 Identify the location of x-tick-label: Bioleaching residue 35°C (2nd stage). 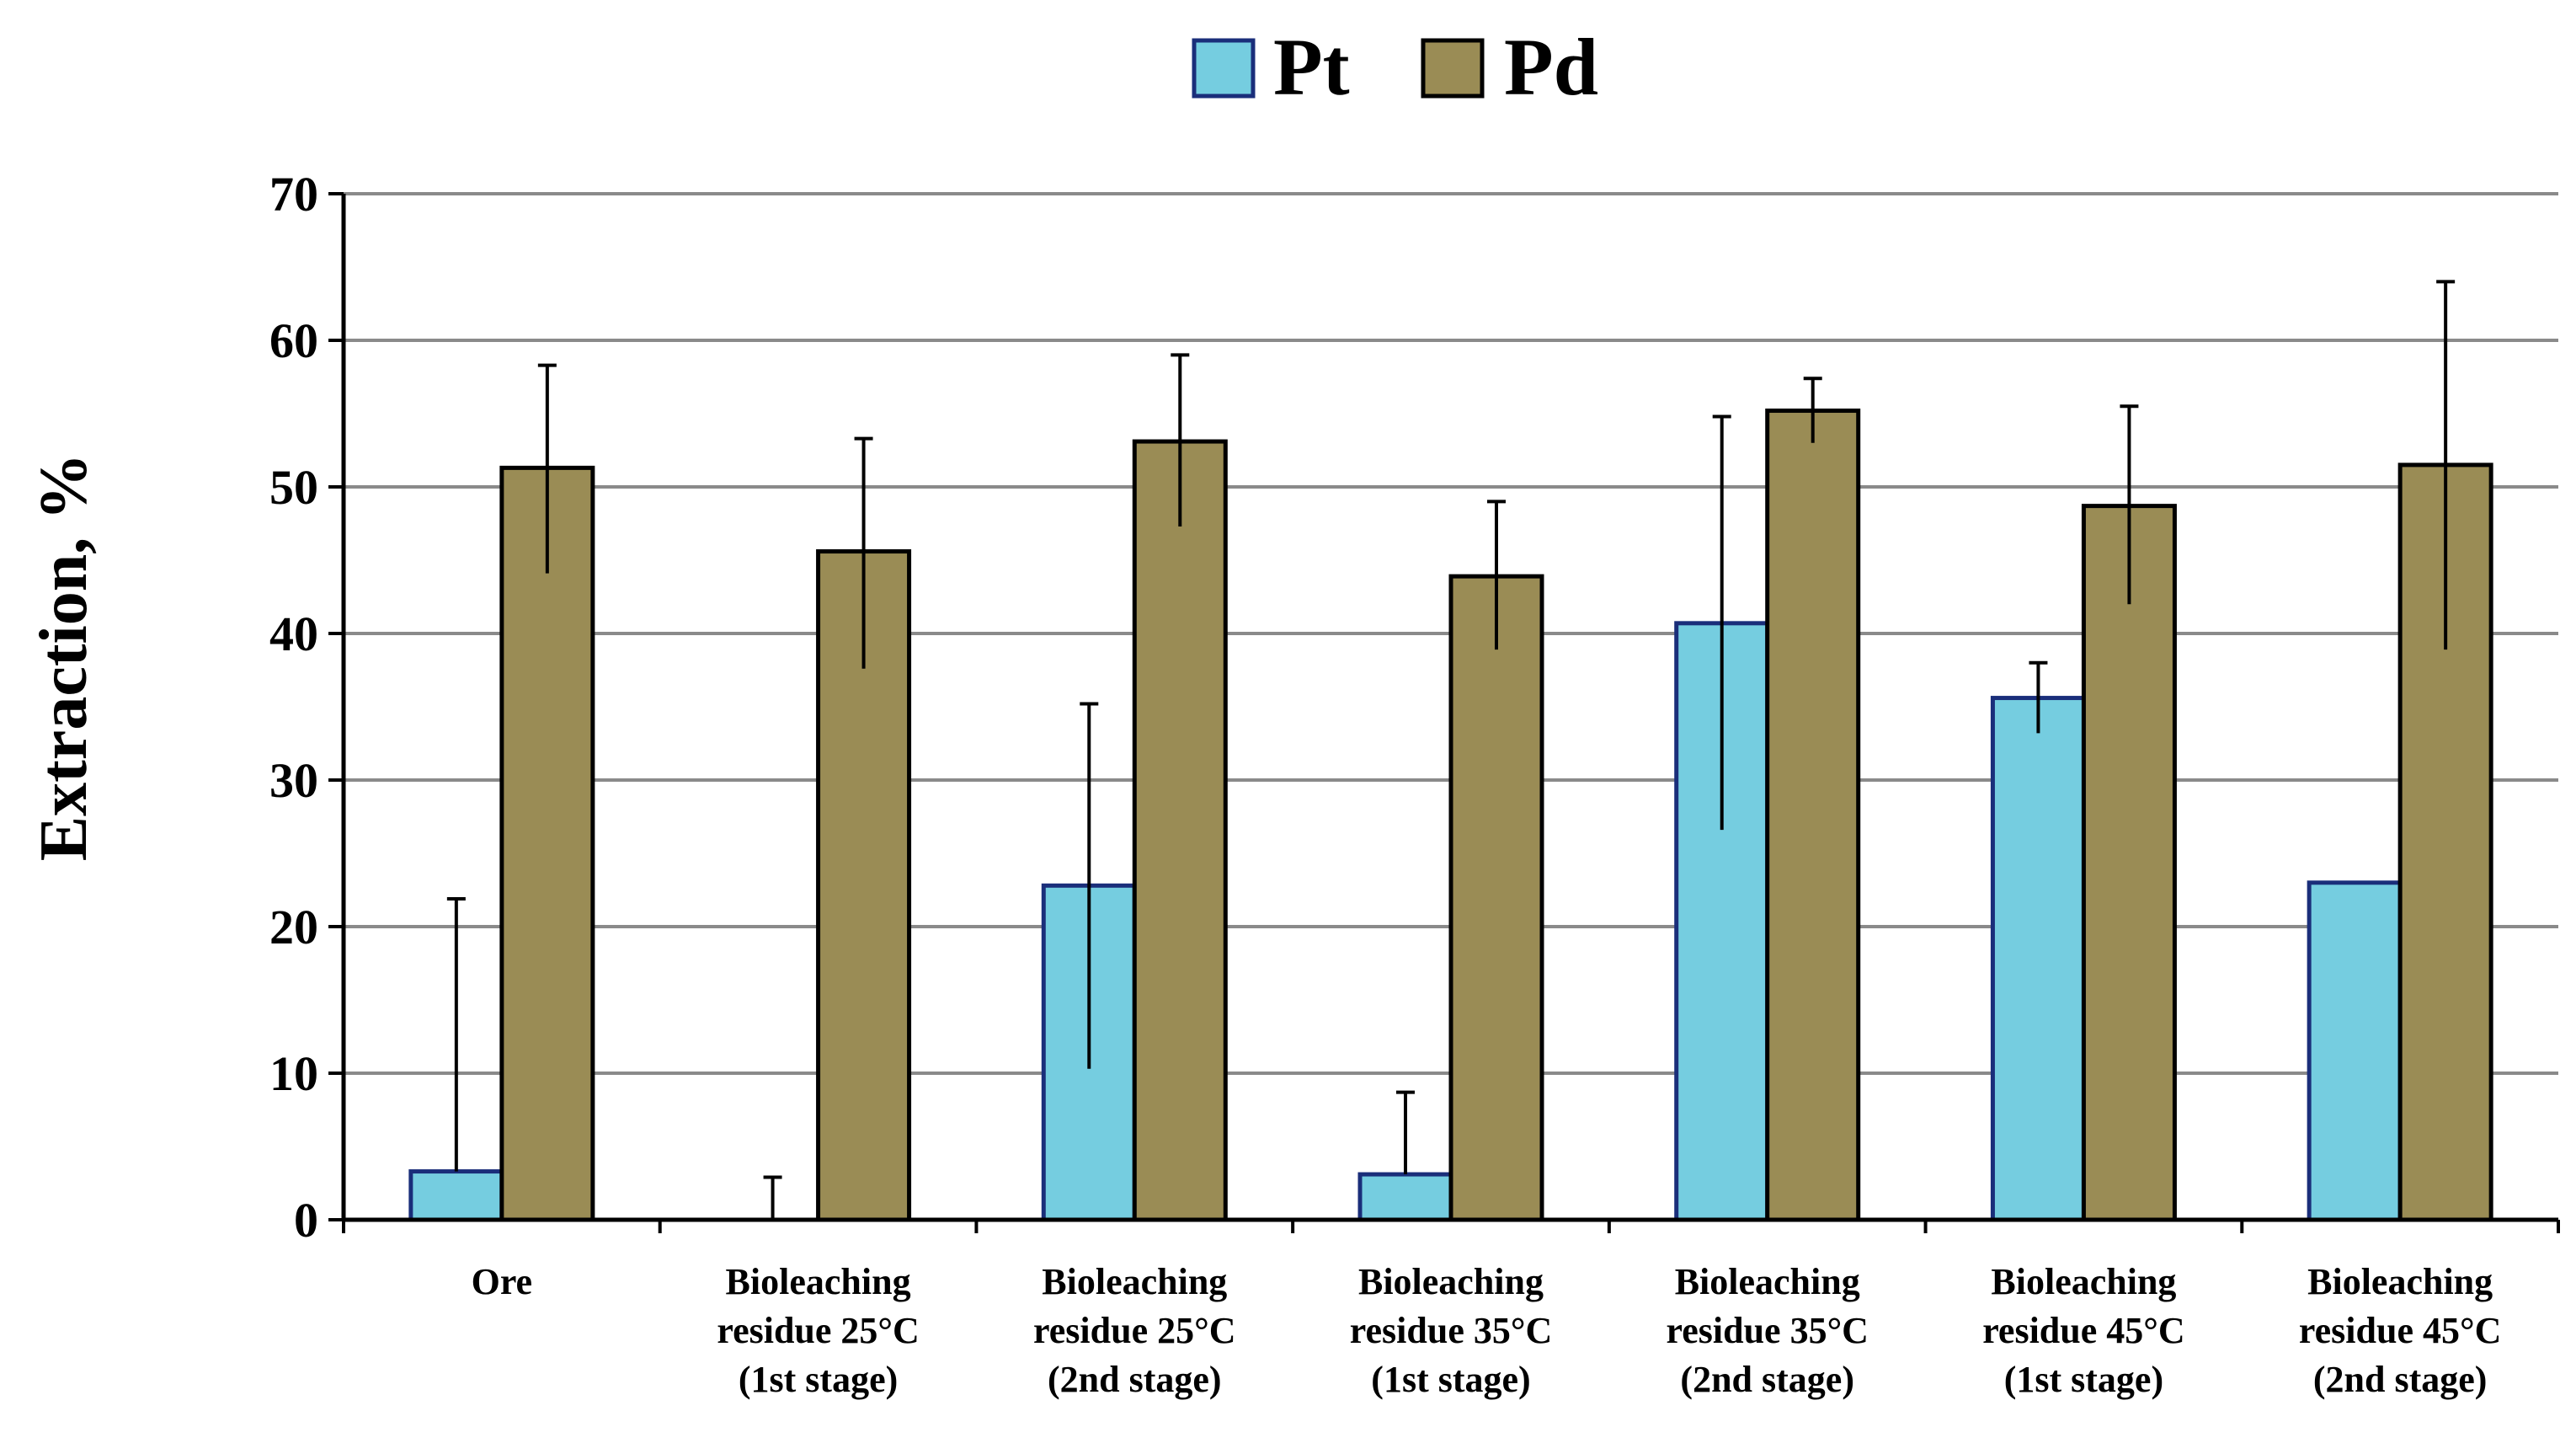
(1767, 1330).